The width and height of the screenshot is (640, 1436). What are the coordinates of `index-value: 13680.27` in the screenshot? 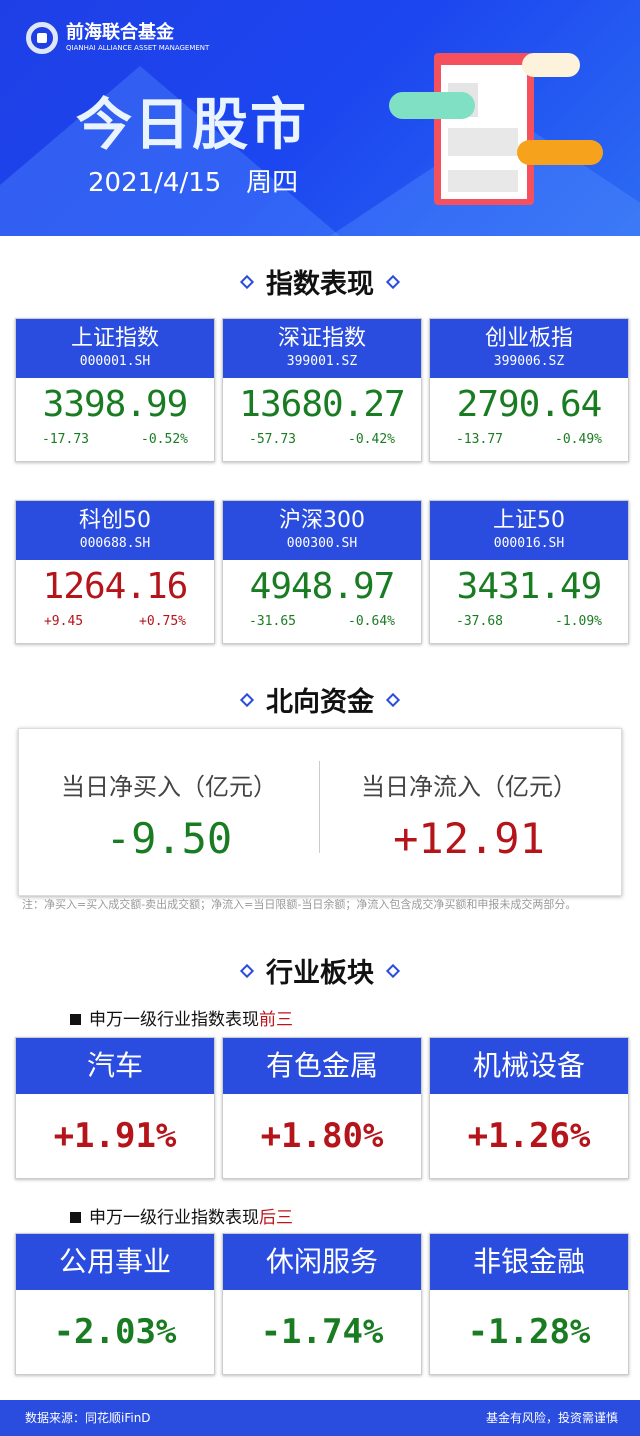 It's located at (322, 404).